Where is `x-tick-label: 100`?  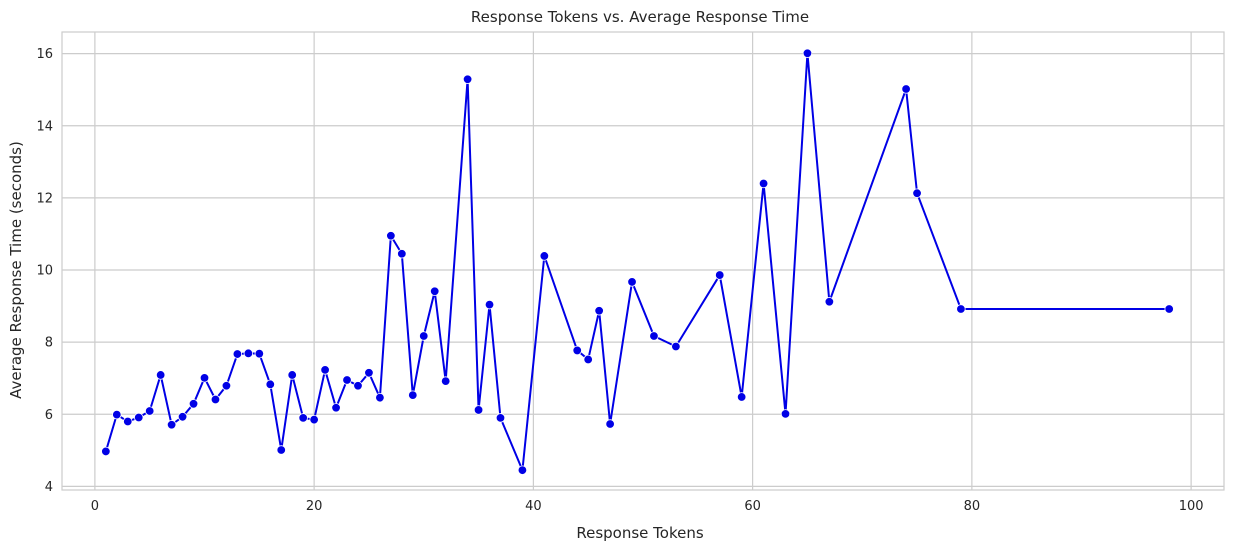
x-tick-label: 100 is located at coordinates (1191, 506).